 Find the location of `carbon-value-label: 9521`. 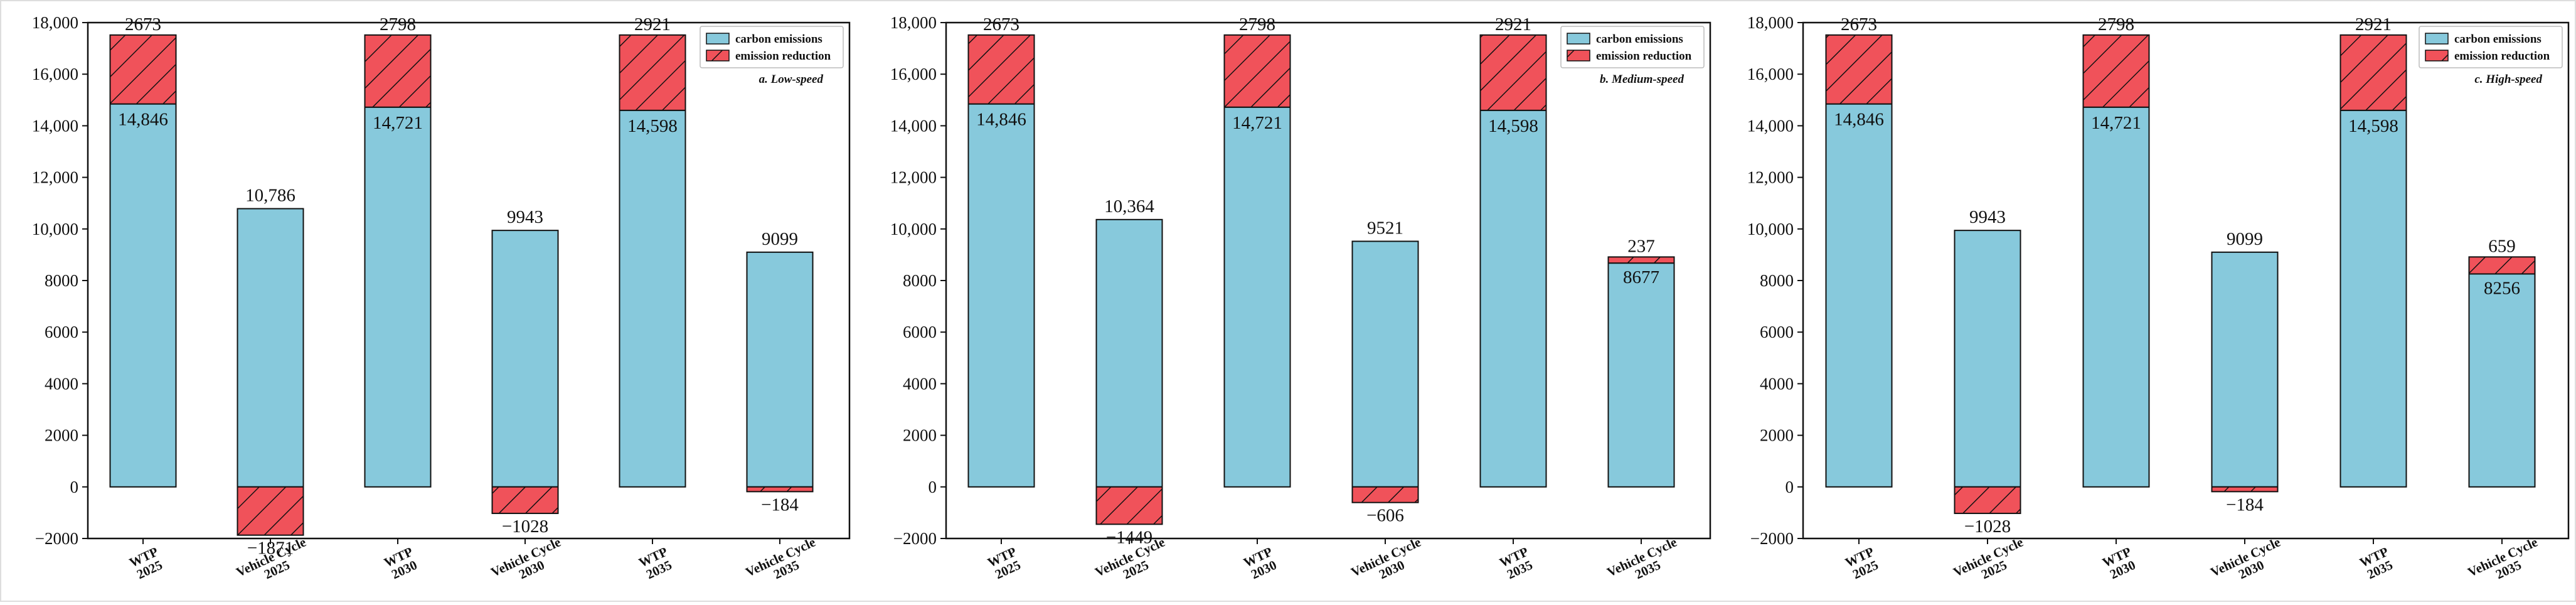

carbon-value-label: 9521 is located at coordinates (1385, 228).